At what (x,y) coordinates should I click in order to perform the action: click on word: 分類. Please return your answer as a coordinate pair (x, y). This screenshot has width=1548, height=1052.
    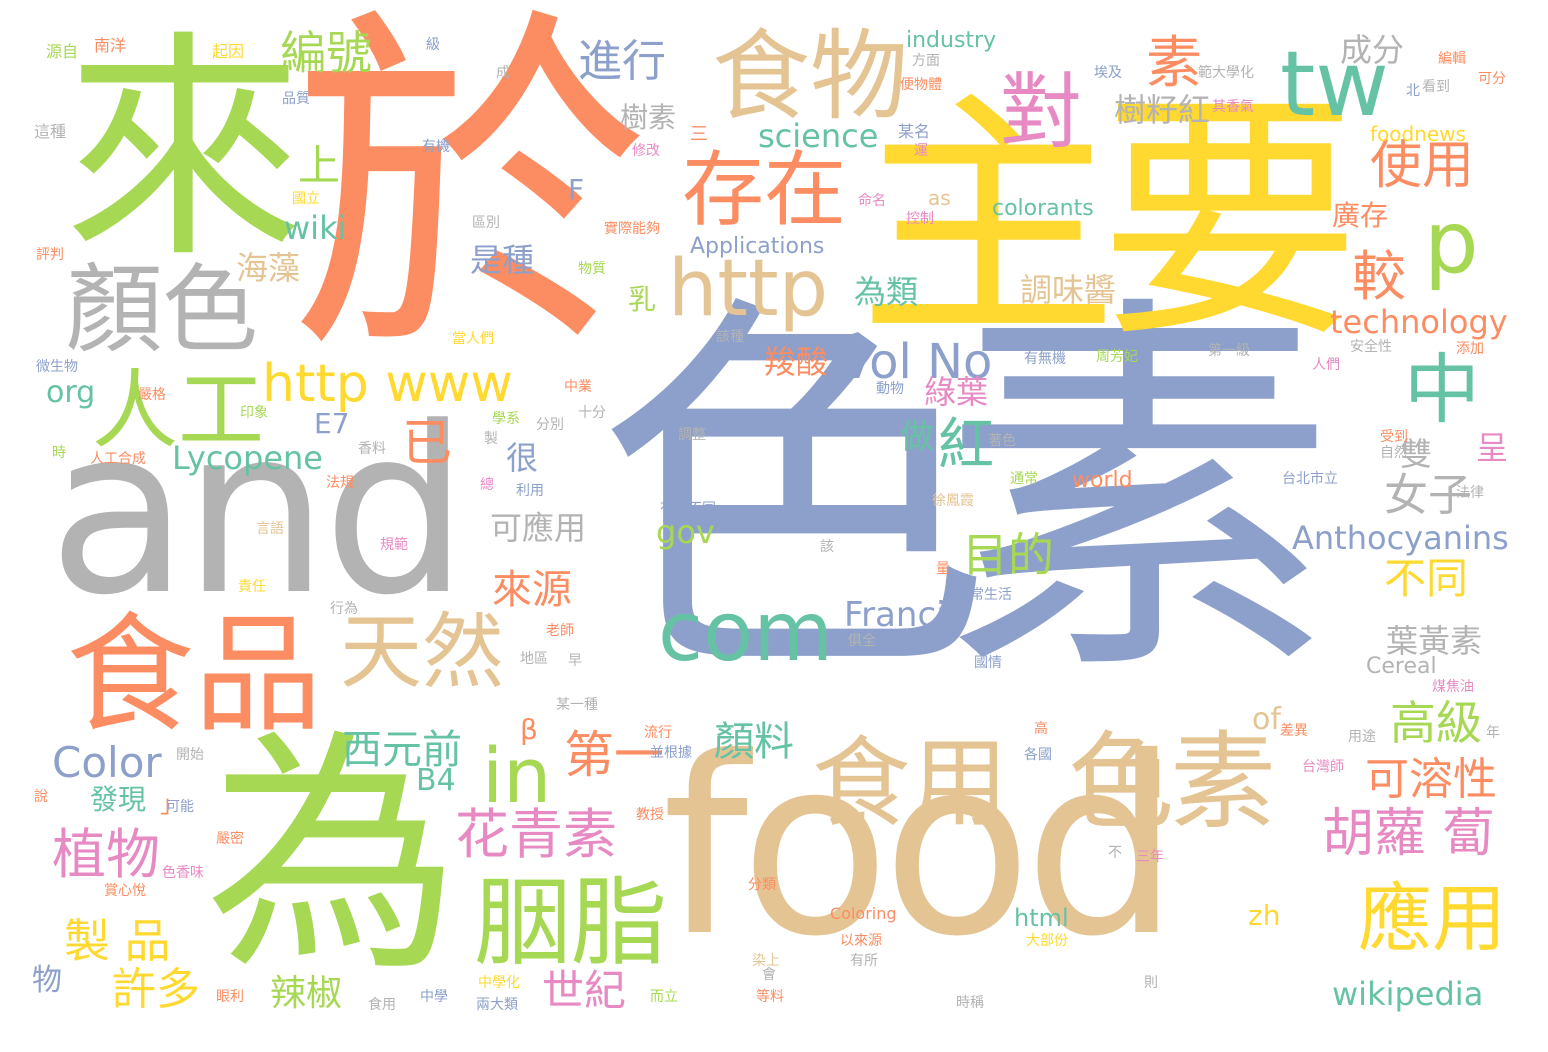
    Looking at the image, I should click on (762, 885).